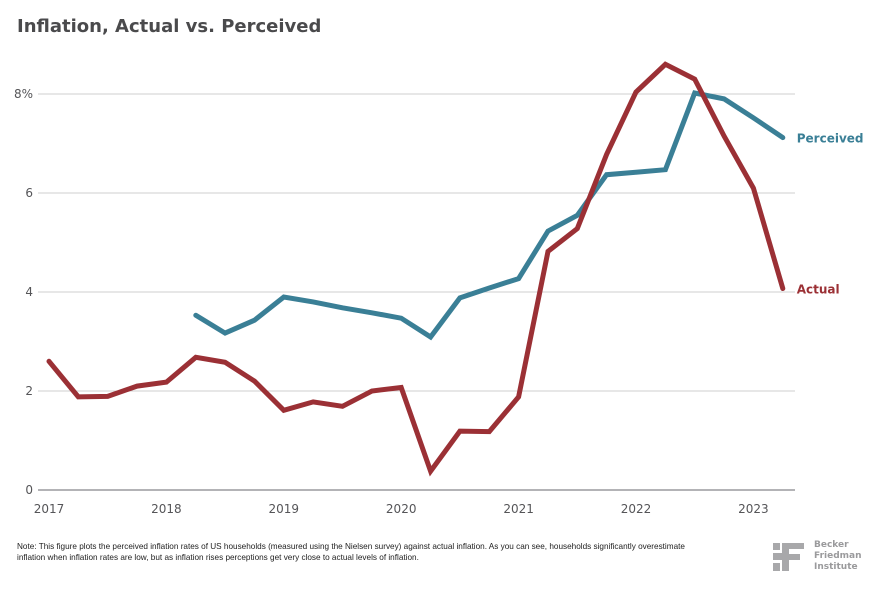  Describe the element at coordinates (836, 567) in the screenshot. I see `logo-line-3: Institute` at that location.